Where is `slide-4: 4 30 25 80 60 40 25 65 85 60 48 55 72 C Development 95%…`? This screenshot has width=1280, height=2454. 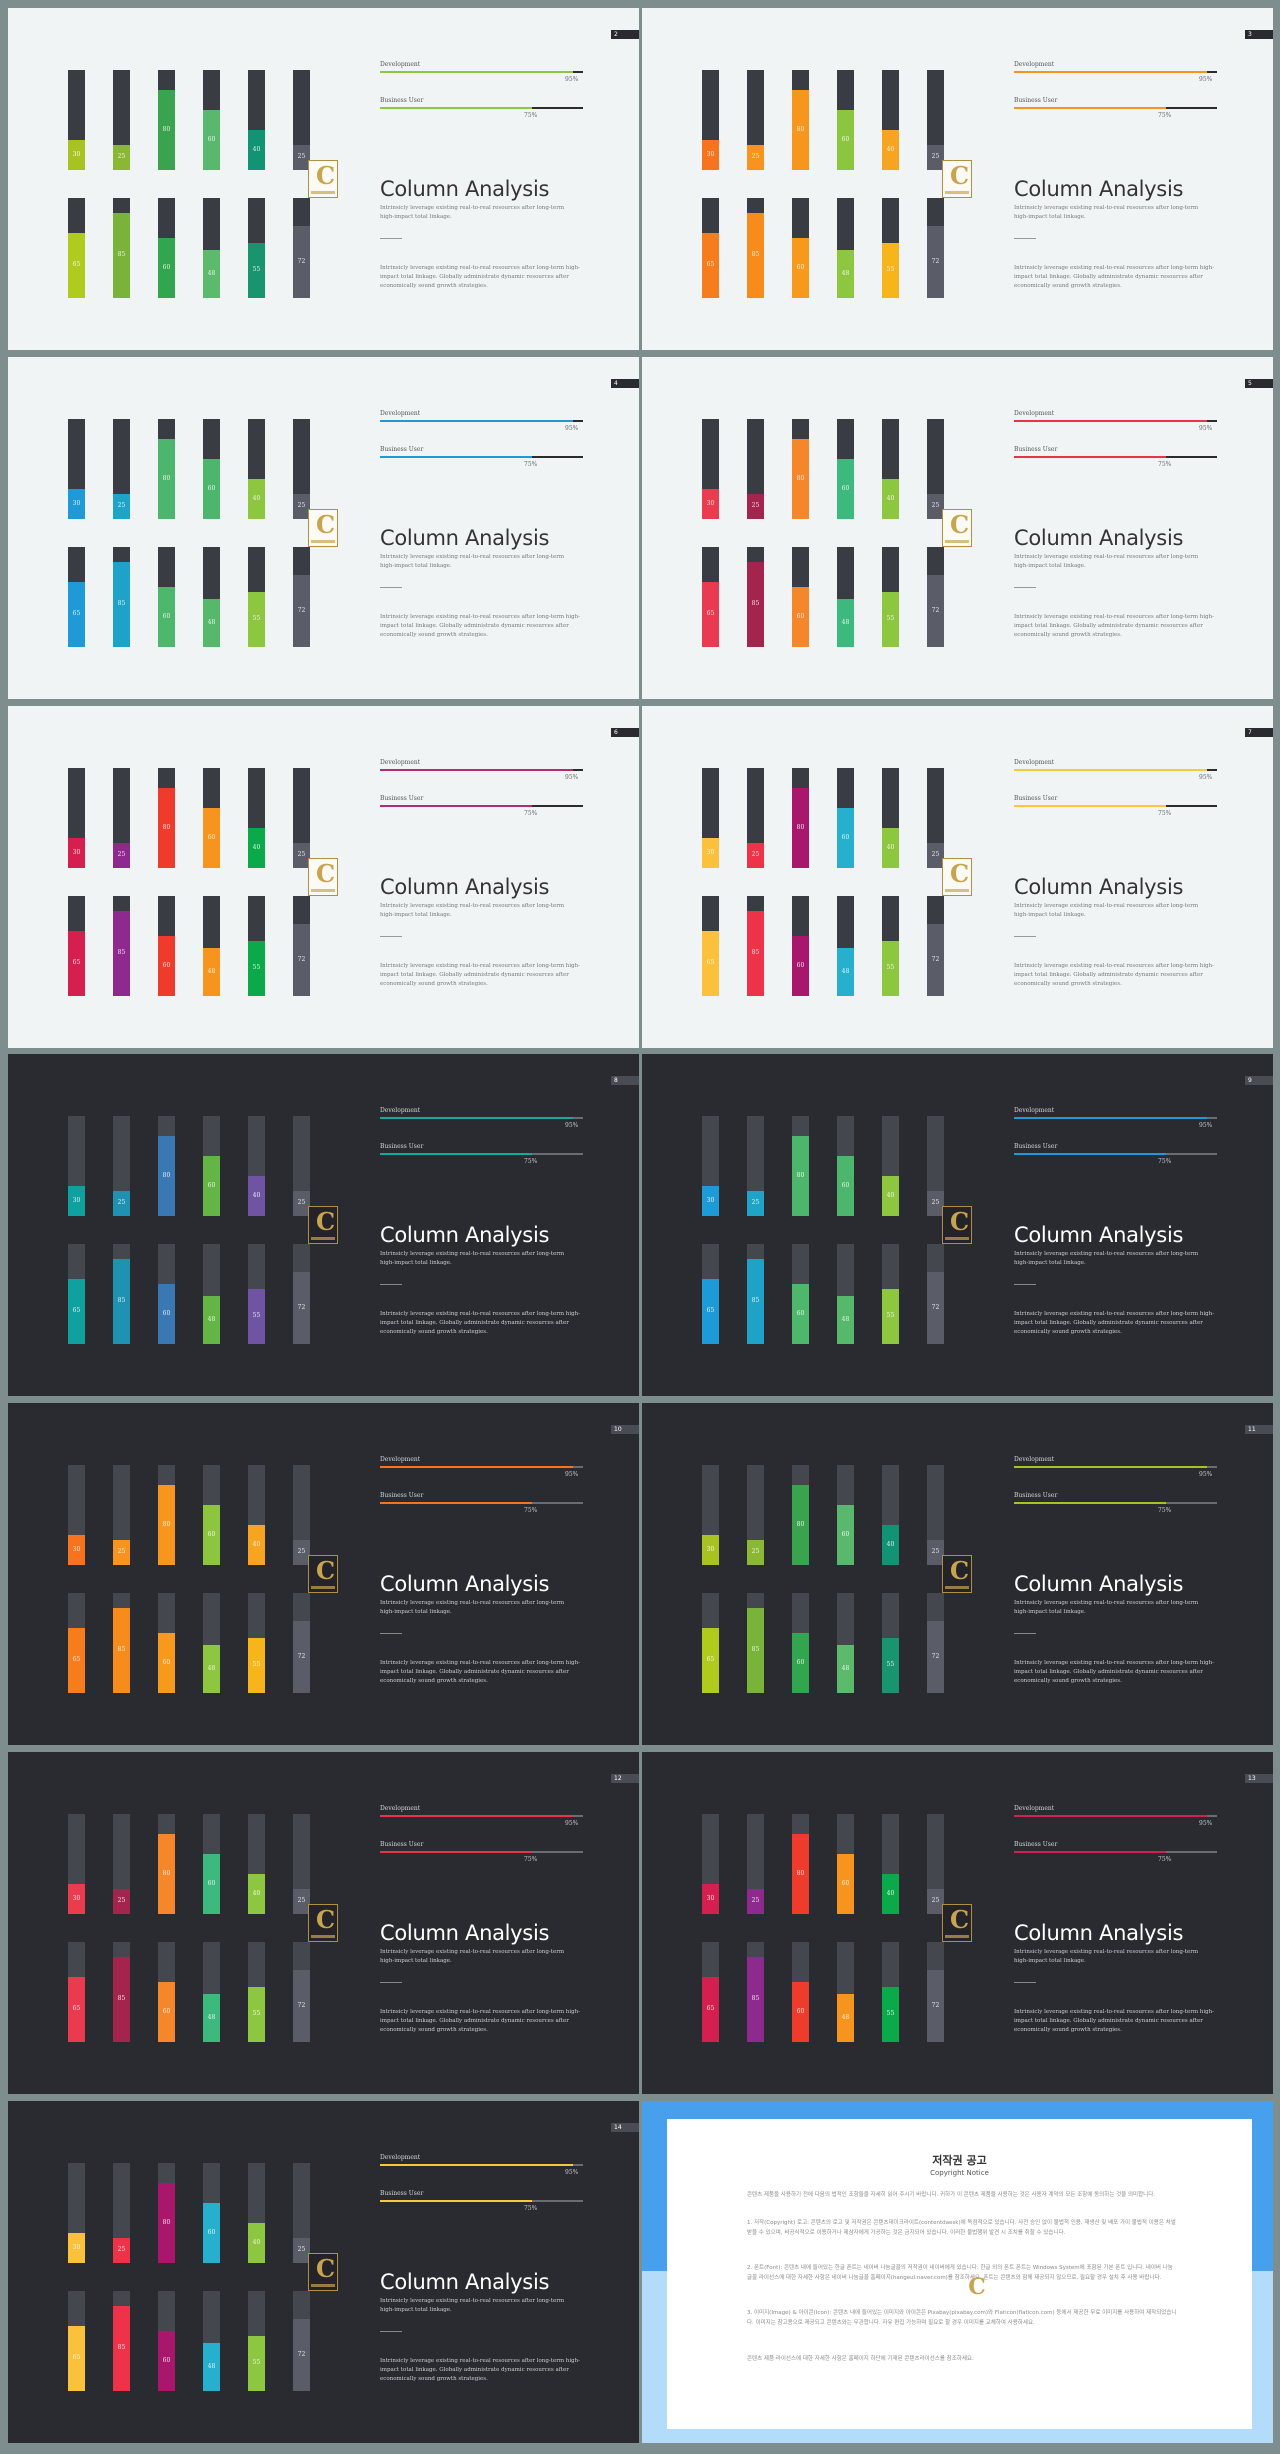 slide-4: 4 30 25 80 60 40 25 65 85 60 48 55 72 C Development 95%… is located at coordinates (323, 528).